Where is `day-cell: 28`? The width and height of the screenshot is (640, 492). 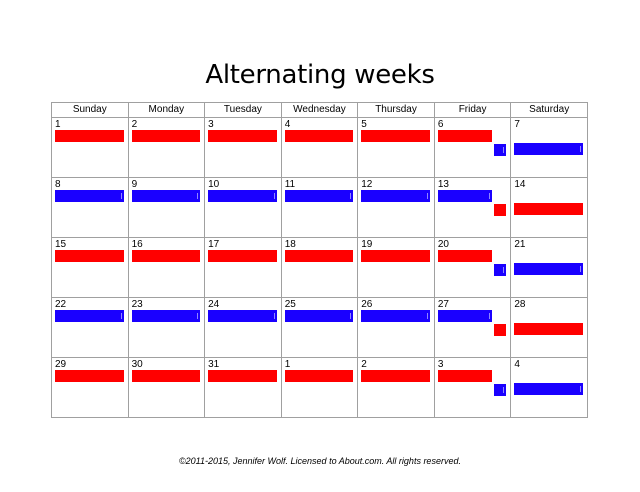 day-cell: 28 is located at coordinates (549, 327).